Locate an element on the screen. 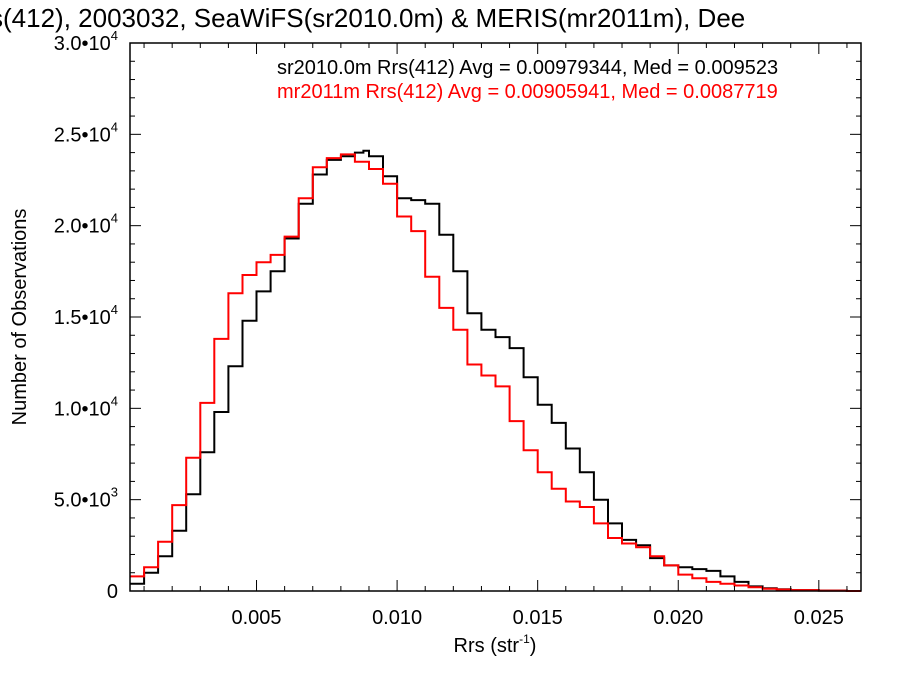  x-axis-label: Rrs (str-1) is located at coordinates (495, 644).